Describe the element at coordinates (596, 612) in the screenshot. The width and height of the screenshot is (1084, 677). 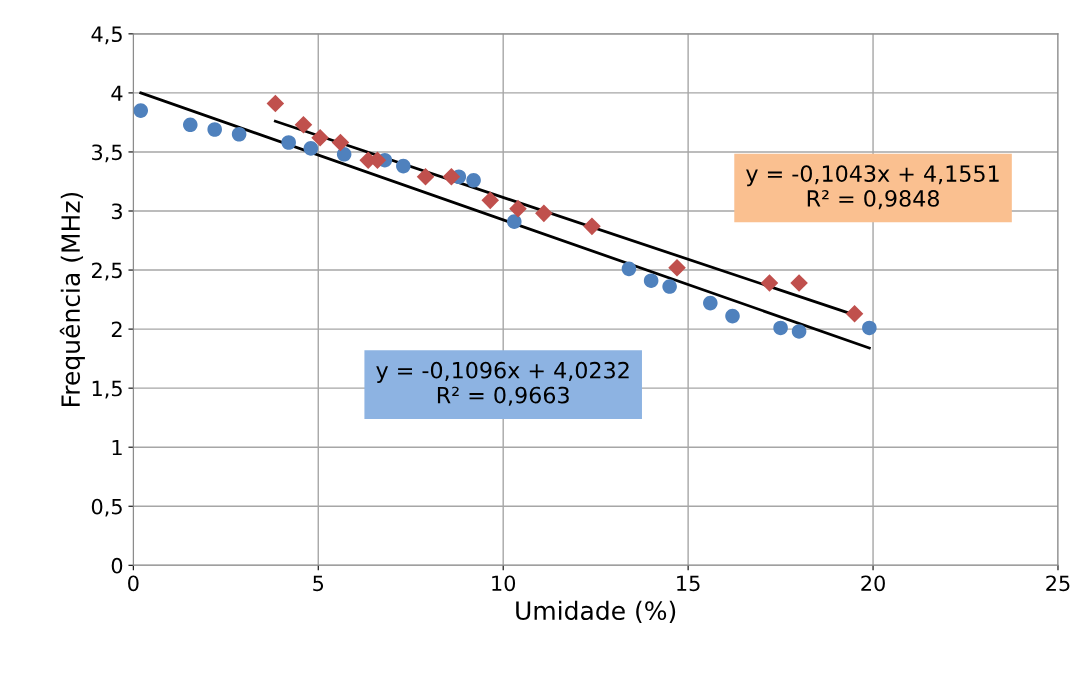
I see `x-axis-title: Umidade (%)` at that location.